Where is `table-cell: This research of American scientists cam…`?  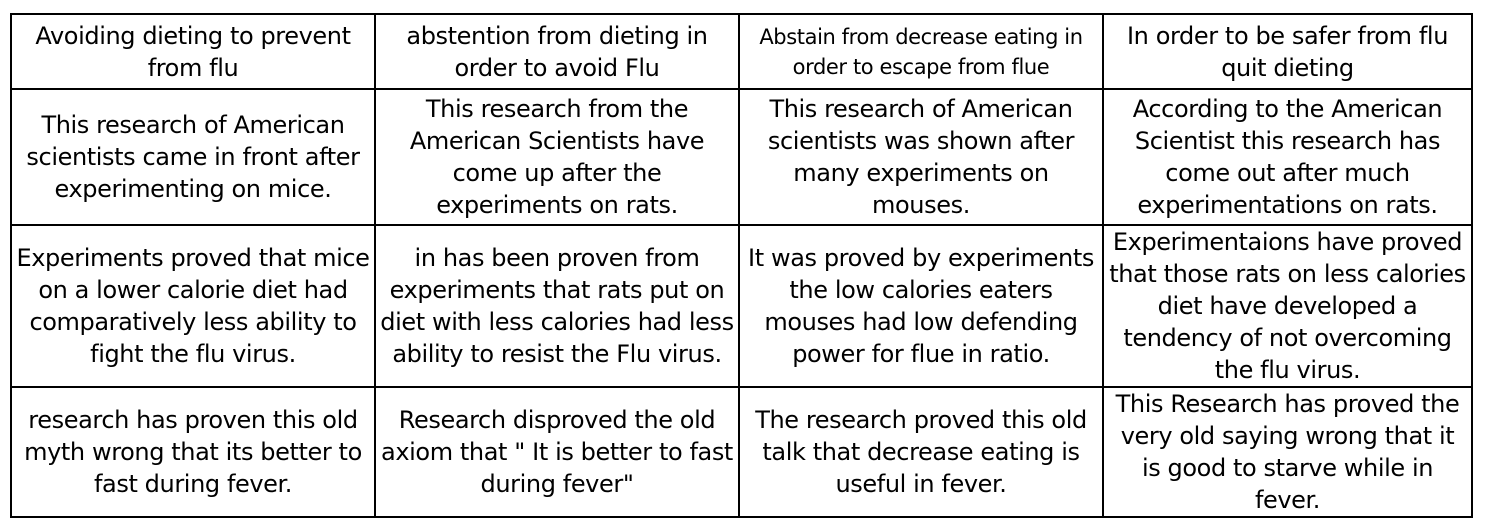 table-cell: This research of American scientists cam… is located at coordinates (193, 157).